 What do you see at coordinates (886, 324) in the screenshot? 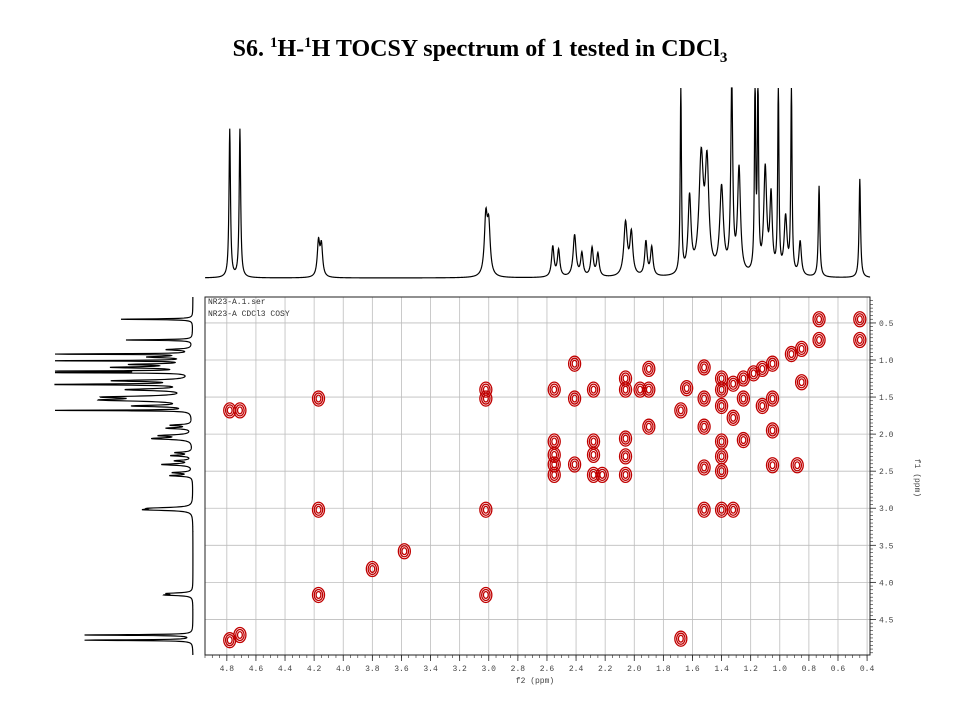
I see `y-tick-label: 0.5` at bounding box center [886, 324].